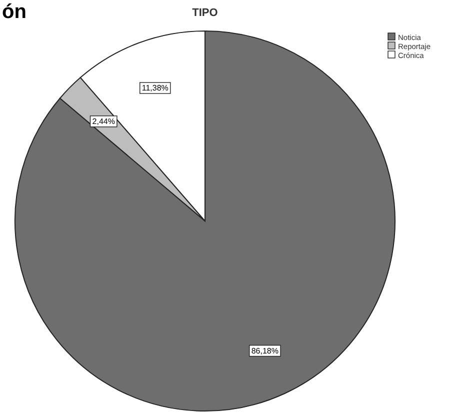  What do you see at coordinates (155, 88) in the screenshot?
I see `data-label: 11,38%` at bounding box center [155, 88].